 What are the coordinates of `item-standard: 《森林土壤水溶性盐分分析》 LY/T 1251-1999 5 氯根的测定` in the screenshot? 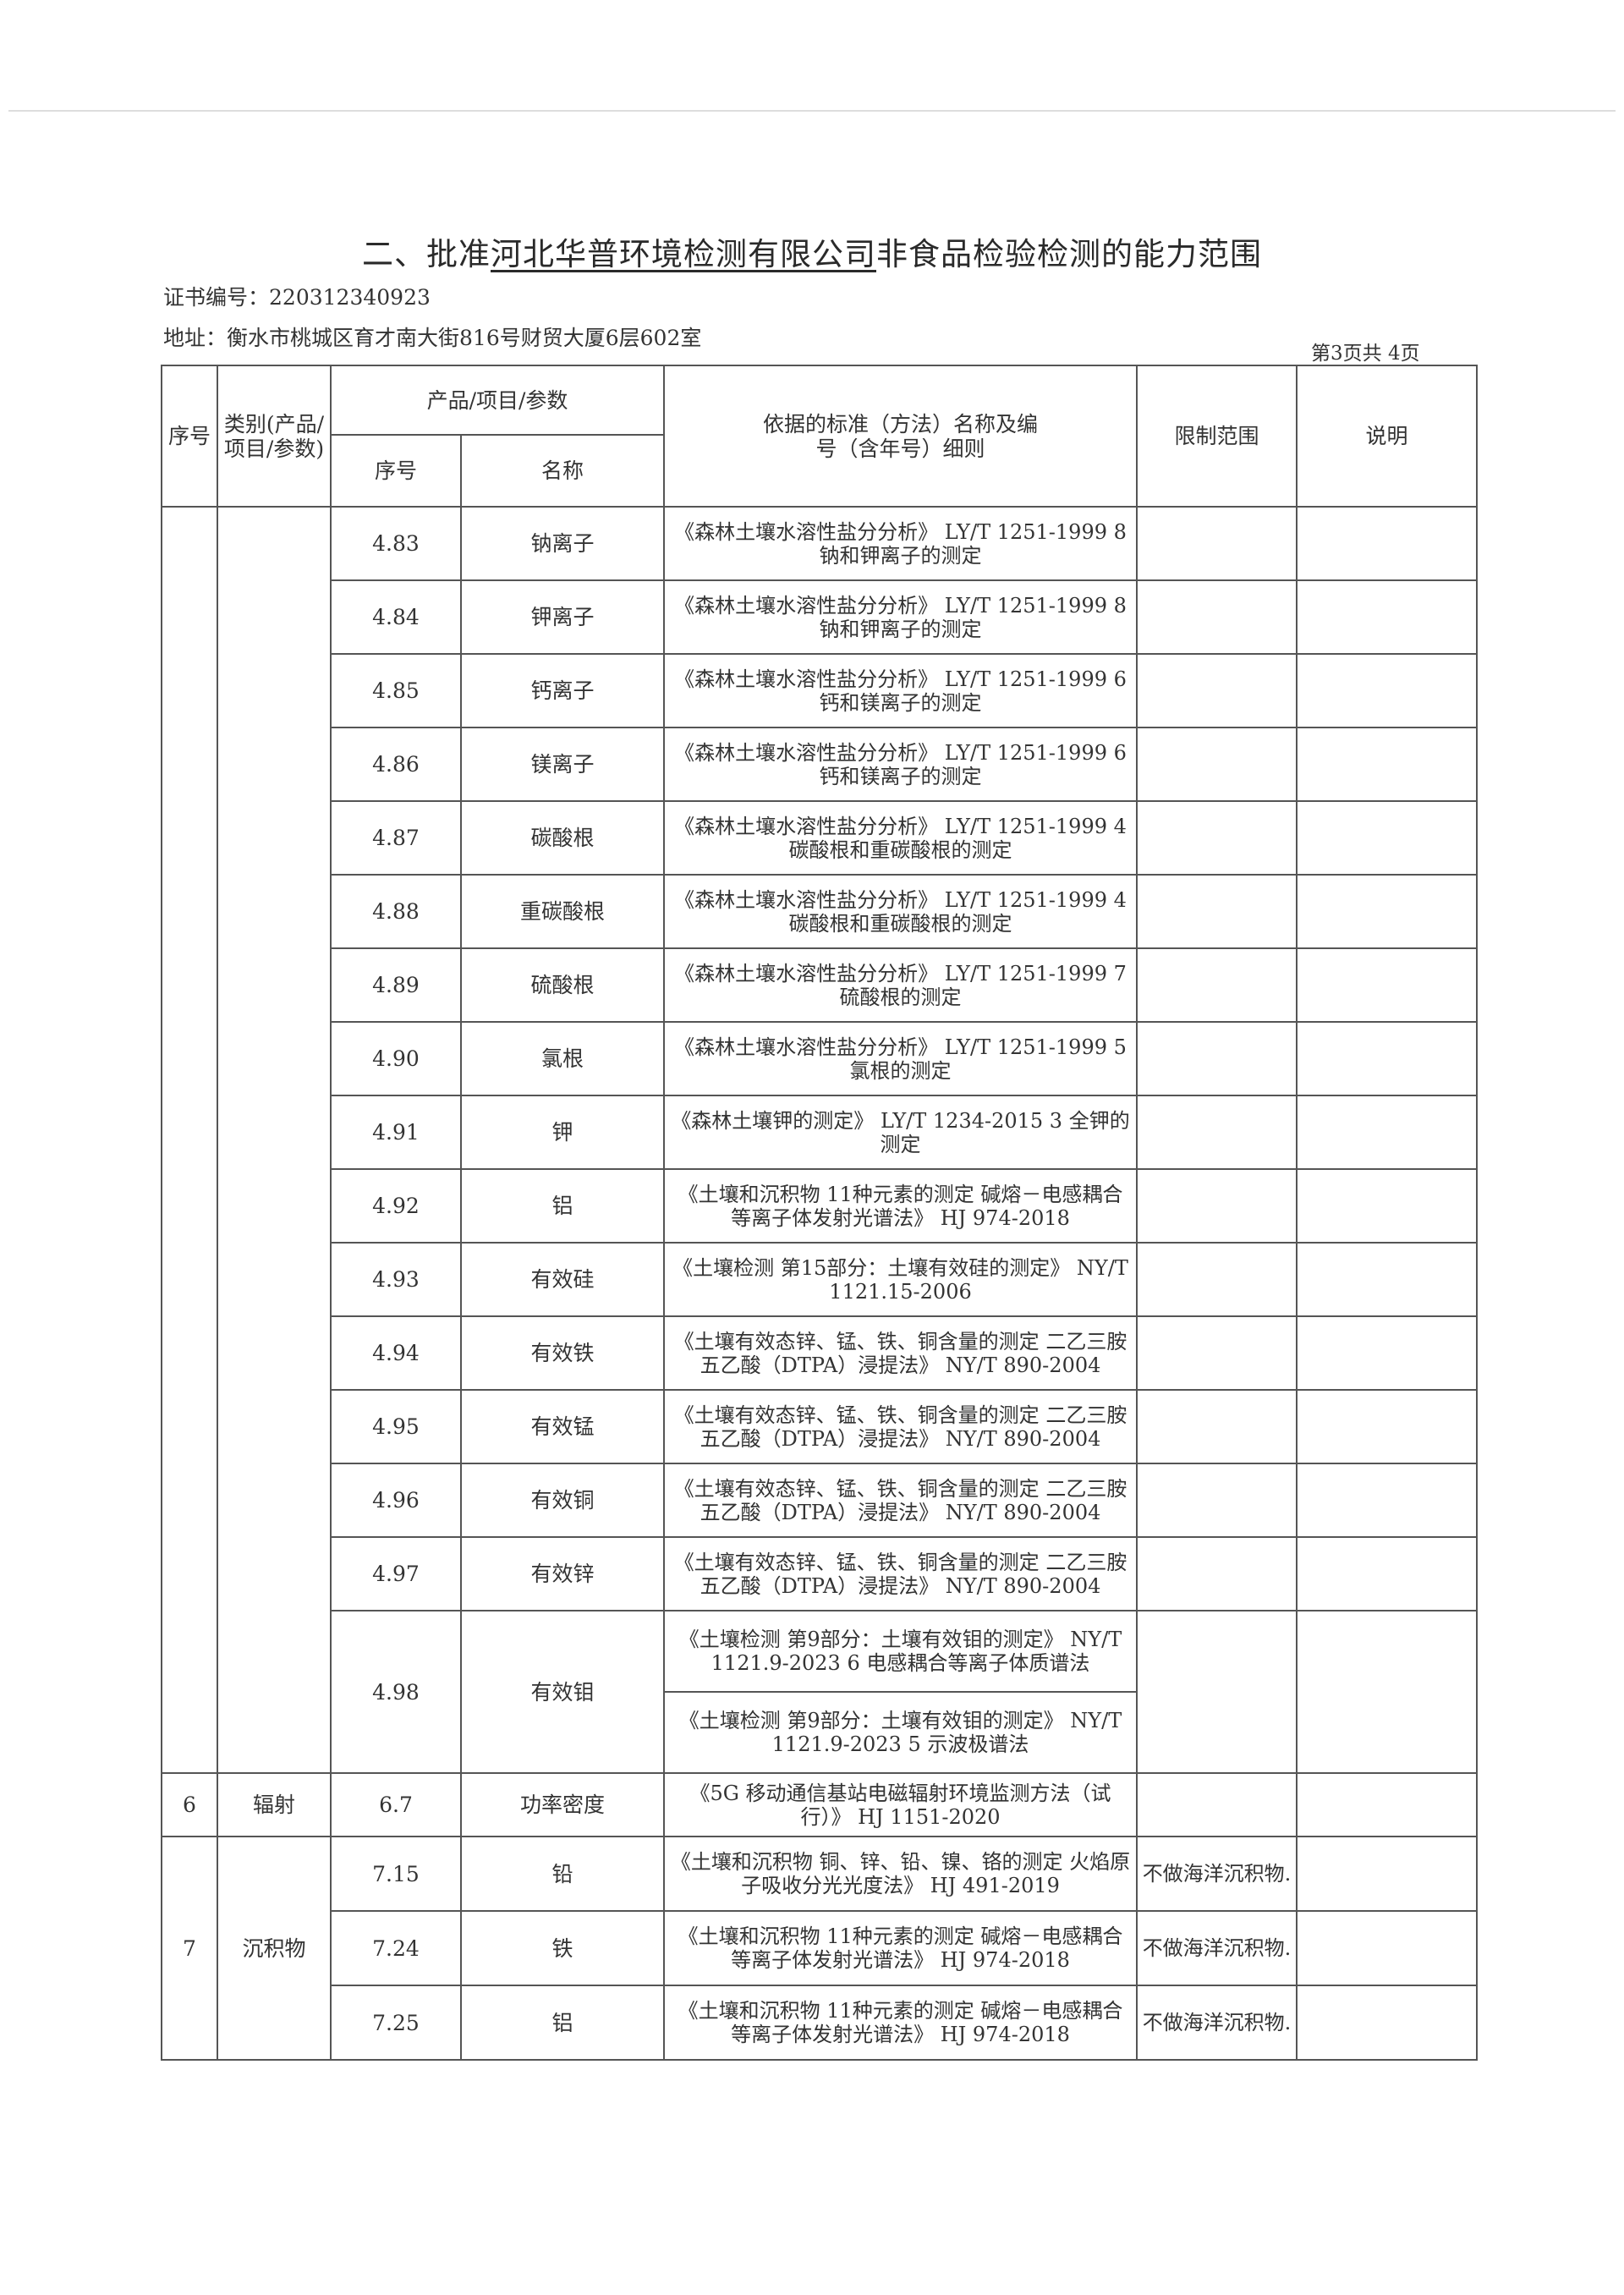 It's located at (900, 1058).